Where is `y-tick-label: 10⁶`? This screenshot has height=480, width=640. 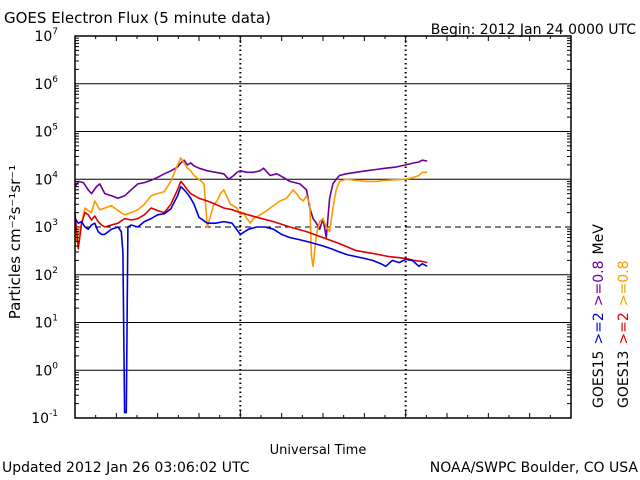
y-tick-label: 10⁶ is located at coordinates (46, 84).